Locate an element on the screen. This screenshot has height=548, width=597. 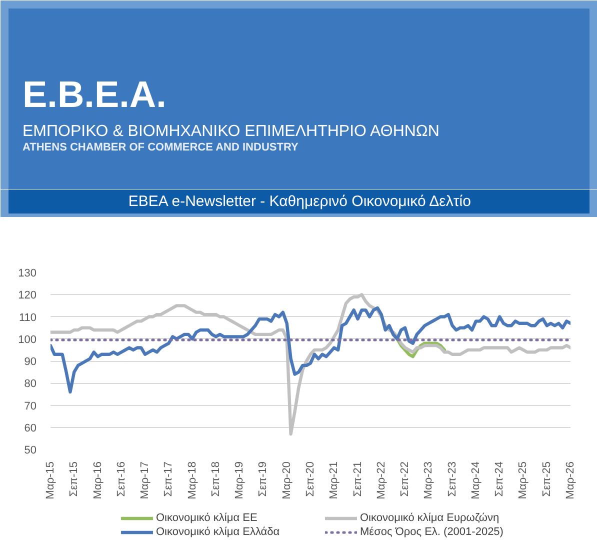
x-tick-label: Σεπ-22 is located at coordinates (405, 479).